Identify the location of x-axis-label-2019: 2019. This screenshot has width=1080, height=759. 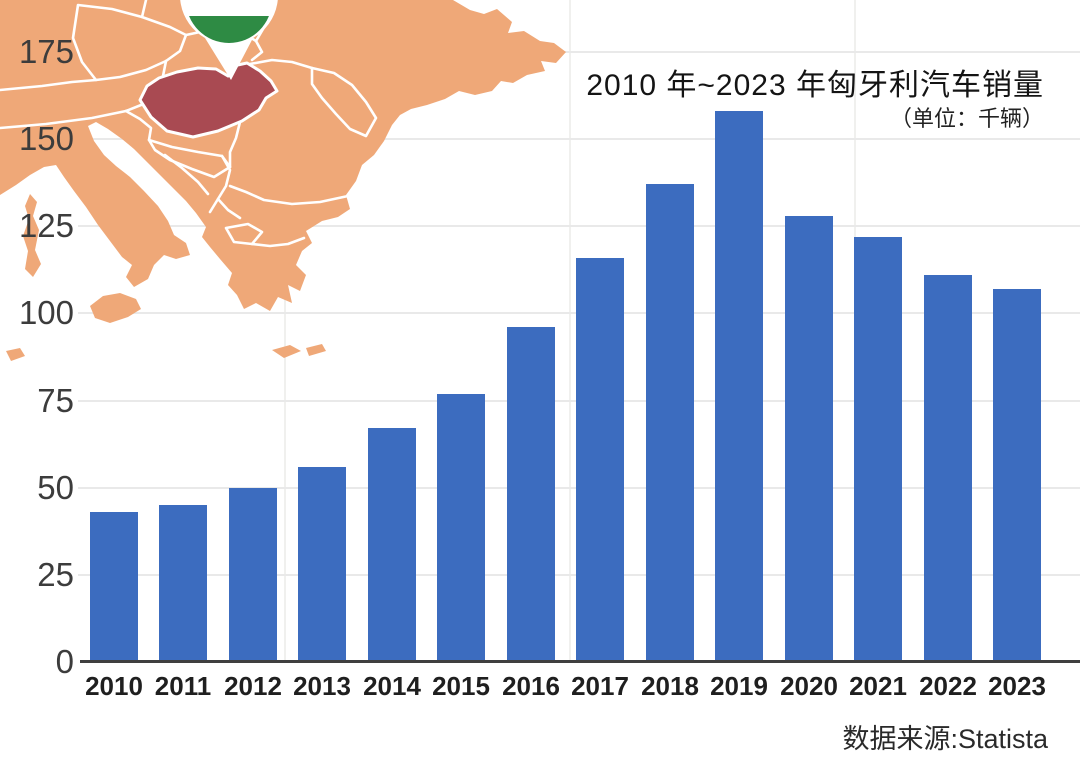
(739, 686).